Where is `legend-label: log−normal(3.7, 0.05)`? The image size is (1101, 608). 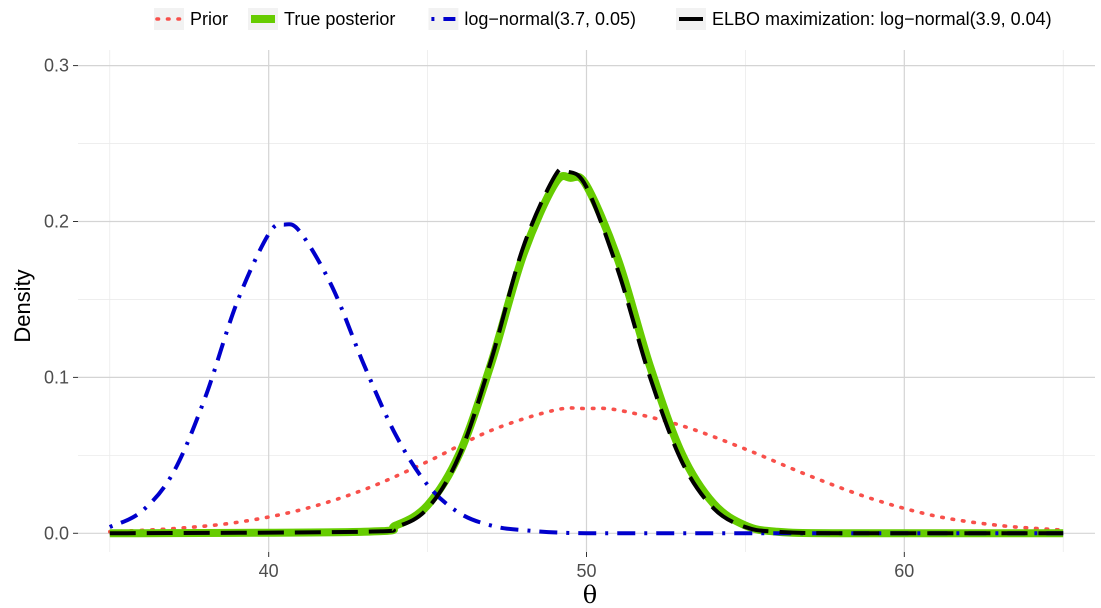 legend-label: log−normal(3.7, 0.05) is located at coordinates (550, 19).